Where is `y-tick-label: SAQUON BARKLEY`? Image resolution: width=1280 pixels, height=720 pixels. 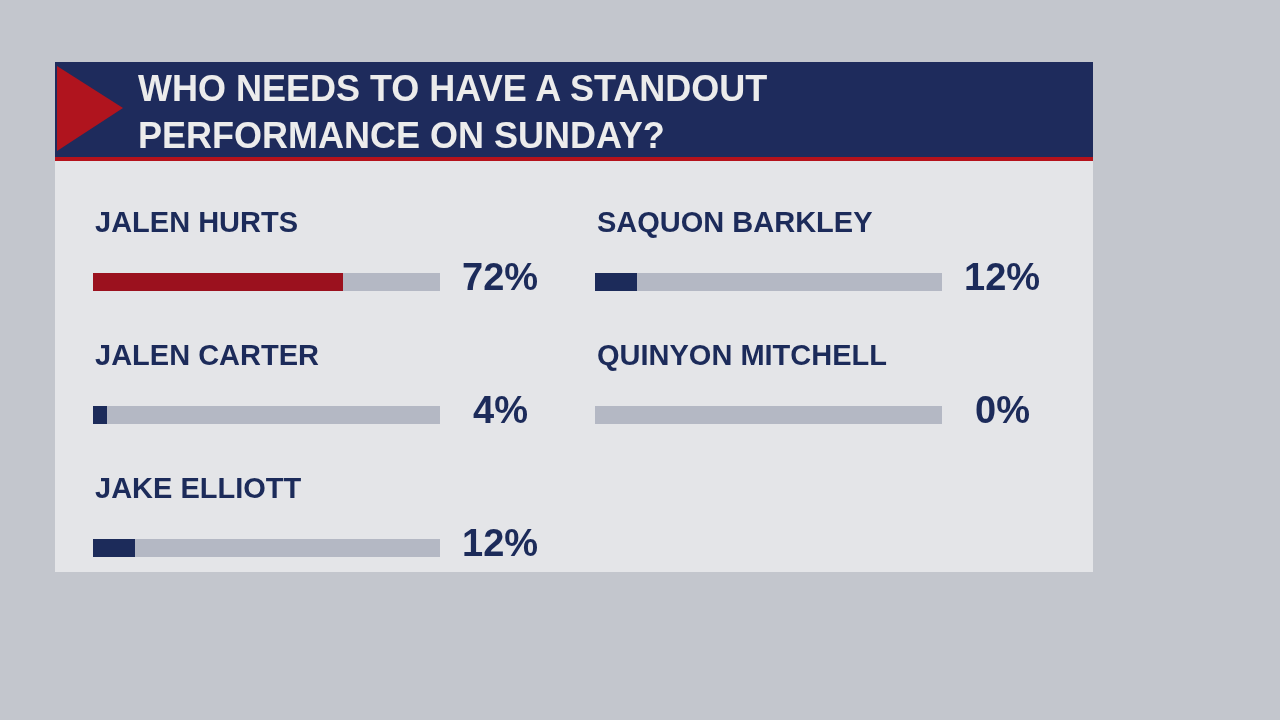 y-tick-label: SAQUON BARKLEY is located at coordinates (735, 222).